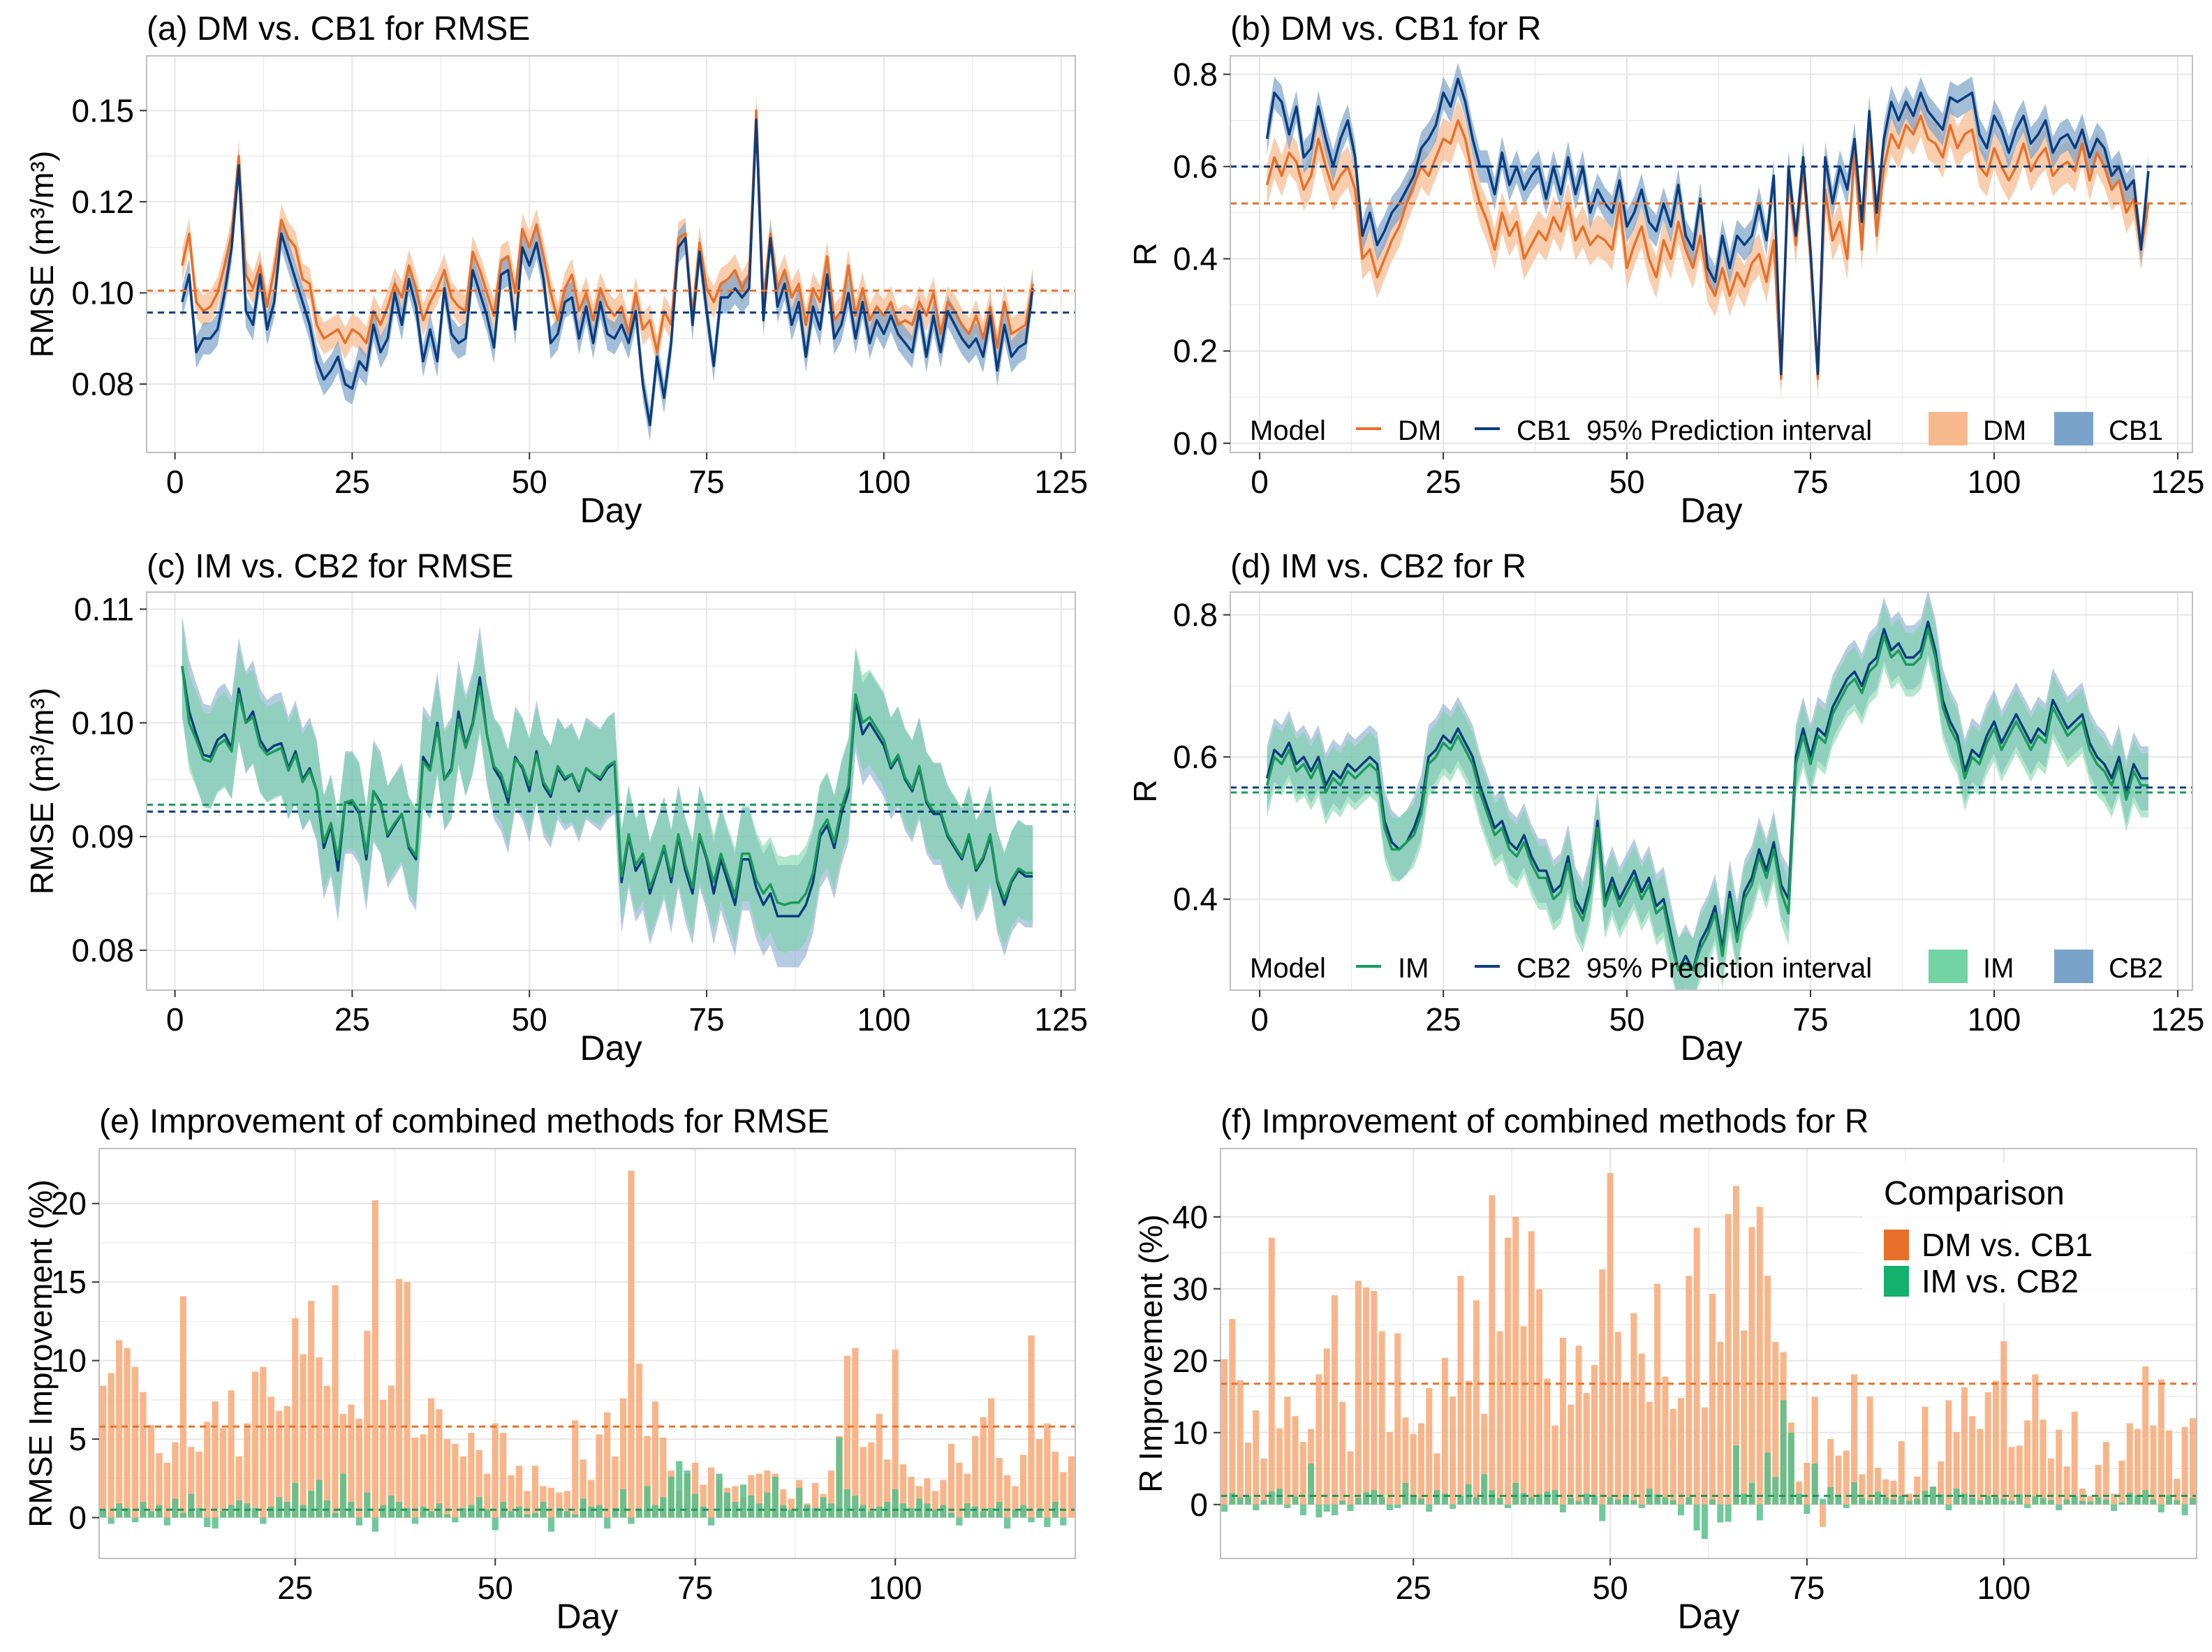  Describe the element at coordinates (529, 1019) in the screenshot. I see `x-tick-label: 50` at that location.